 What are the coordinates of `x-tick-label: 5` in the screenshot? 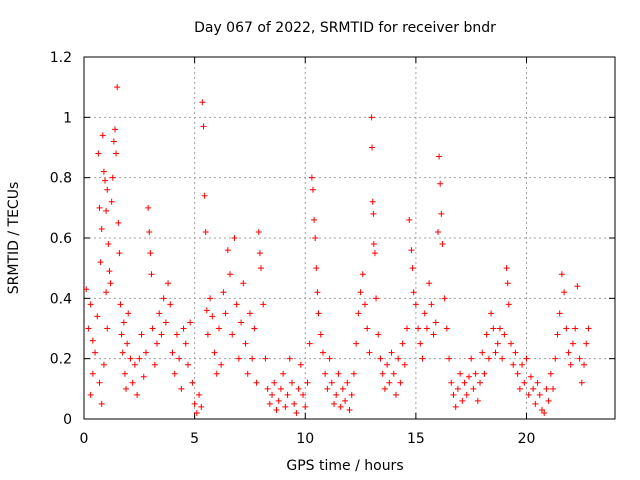 It's located at (194, 439).